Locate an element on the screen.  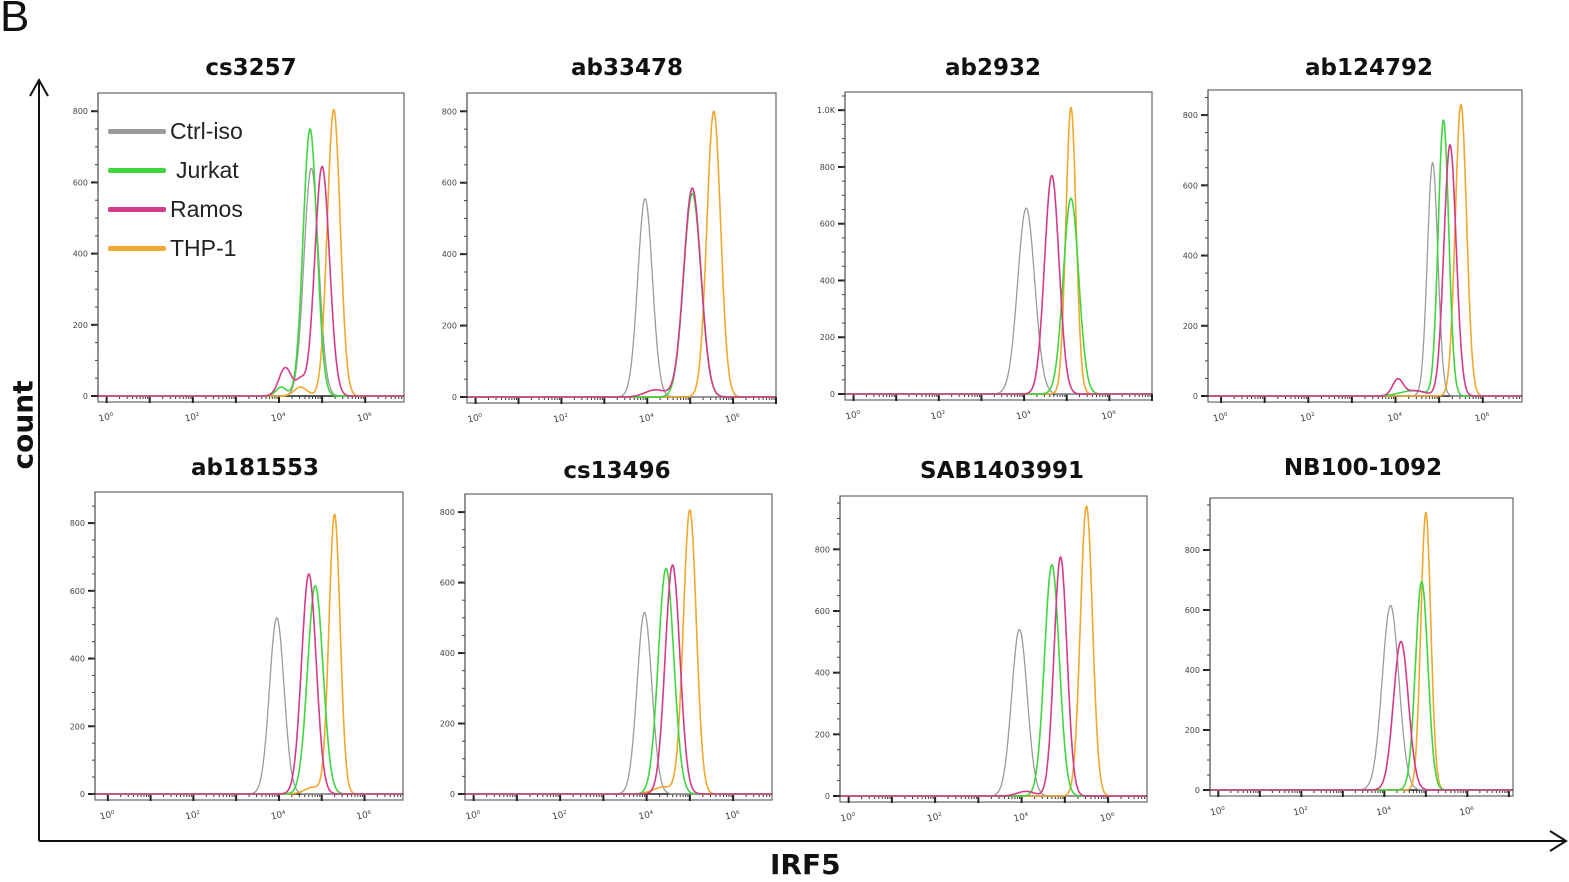
legend-item-ramos: Ramos is located at coordinates (175, 209).